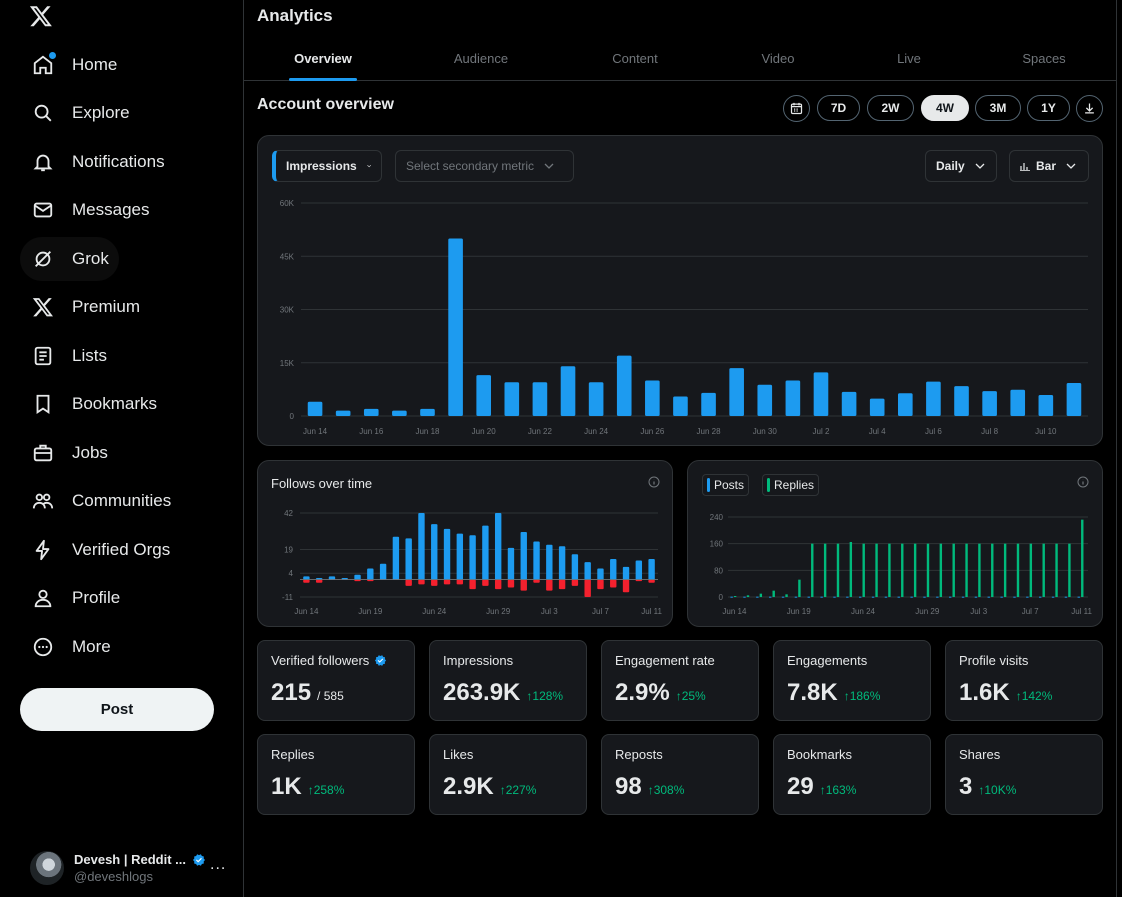 The height and width of the screenshot is (897, 1122). I want to click on tab-spaces: Spaces, so click(1044, 58).